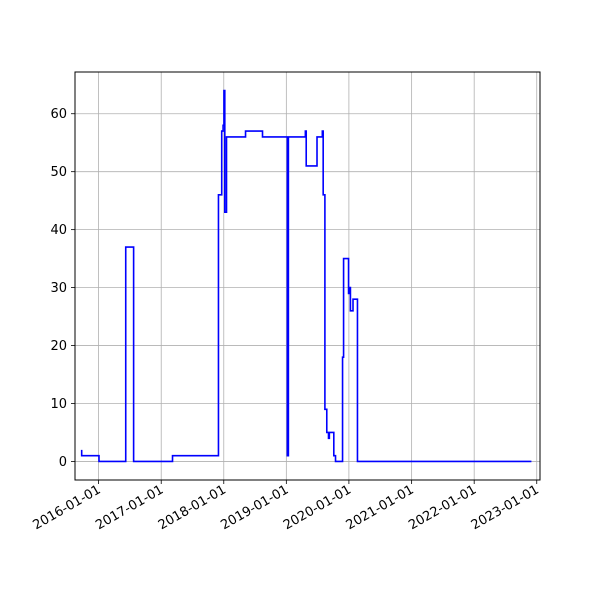 This screenshot has width=600, height=600. I want to click on y-tick-label: 20, so click(58, 346).